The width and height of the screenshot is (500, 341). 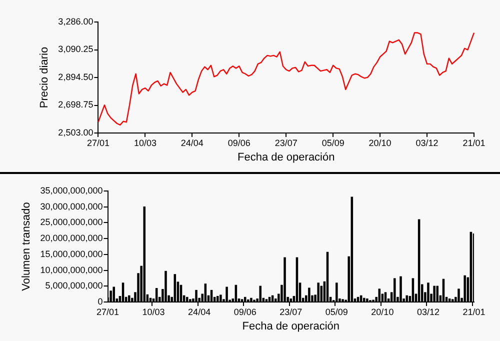 What do you see at coordinates (71, 238) in the screenshot?
I see `y-tick-label: 20,000,000,000` at bounding box center [71, 238].